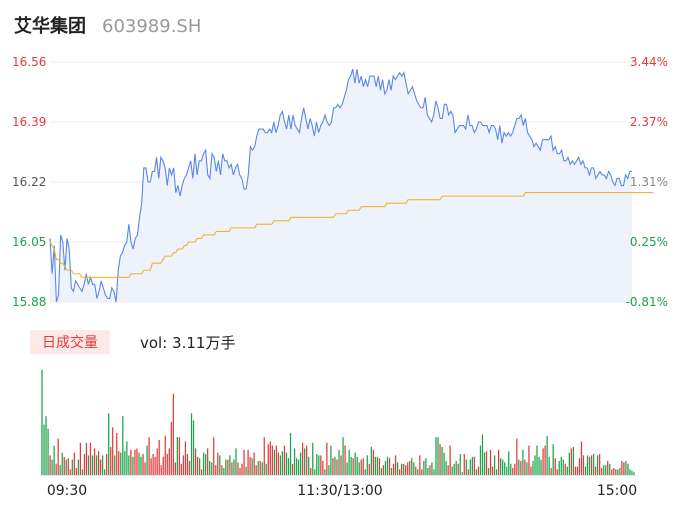 This screenshot has width=686, height=524. I want to click on x-time-label: 09:30, so click(67, 491).